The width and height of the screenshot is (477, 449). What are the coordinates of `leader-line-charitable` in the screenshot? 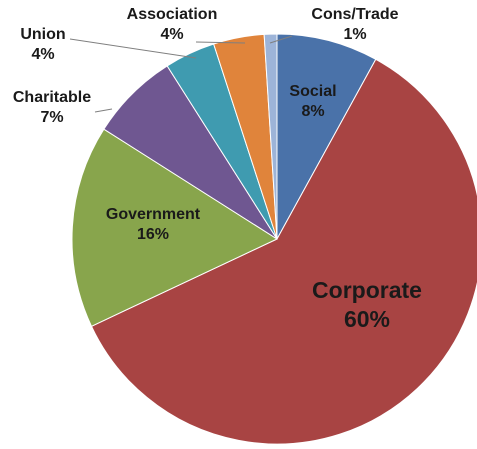 It's located at (103, 110).